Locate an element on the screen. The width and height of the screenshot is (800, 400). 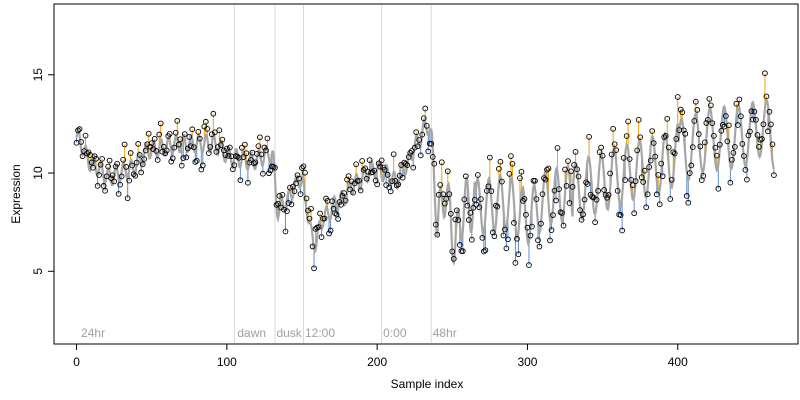
y-axis-label: Expression is located at coordinates (16, 193).